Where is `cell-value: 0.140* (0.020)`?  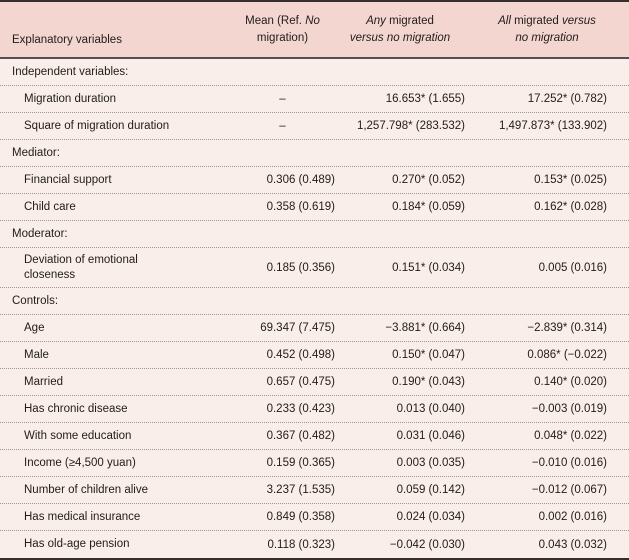
cell-value: 0.140* (0.020) is located at coordinates (570, 382).